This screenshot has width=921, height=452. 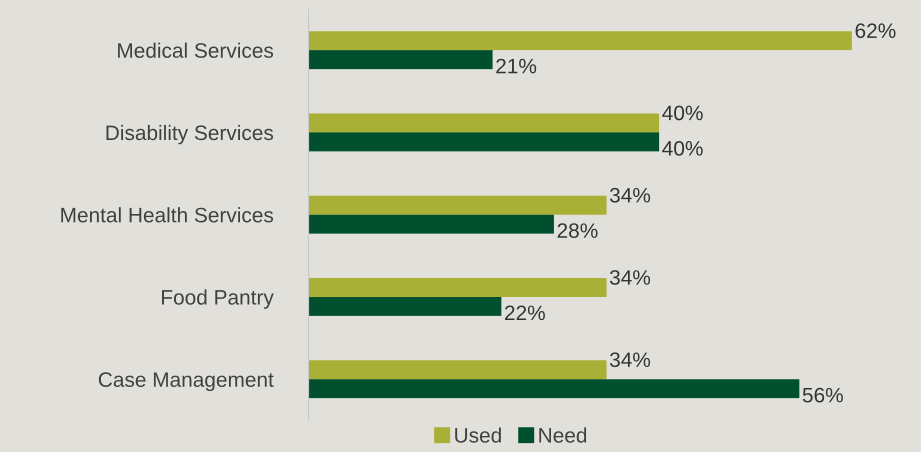 I want to click on data-label: 56%, so click(x=822, y=395).